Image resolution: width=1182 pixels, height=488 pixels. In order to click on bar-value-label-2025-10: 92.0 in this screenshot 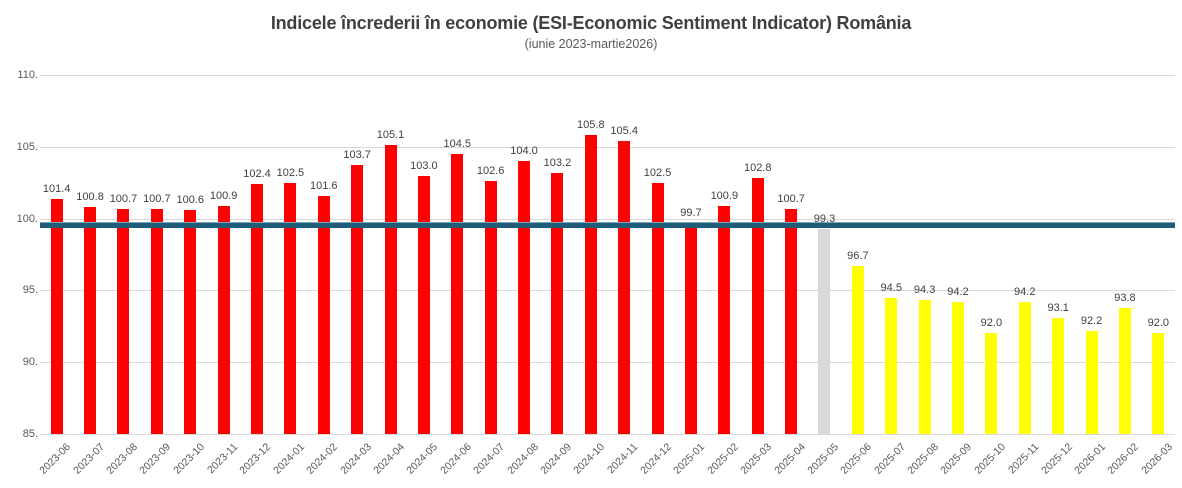, I will do `click(991, 323)`.